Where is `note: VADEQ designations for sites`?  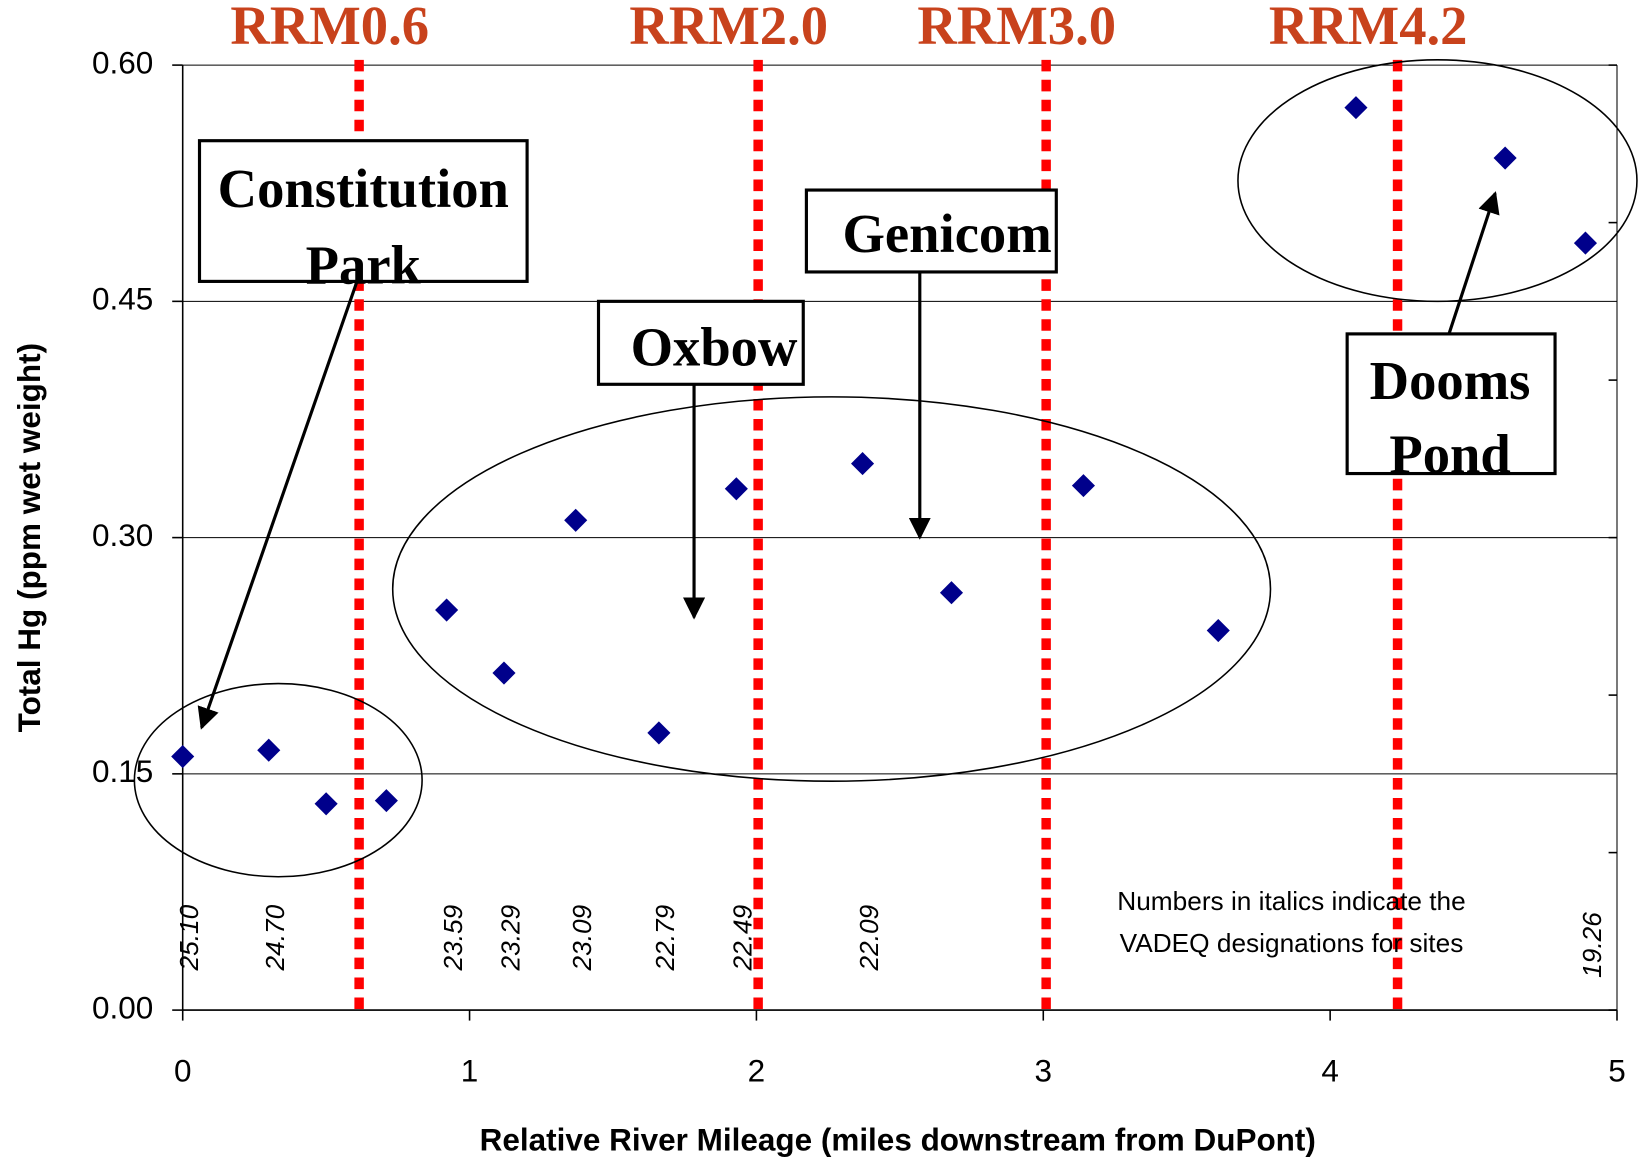 note: VADEQ designations for sites is located at coordinates (1292, 943).